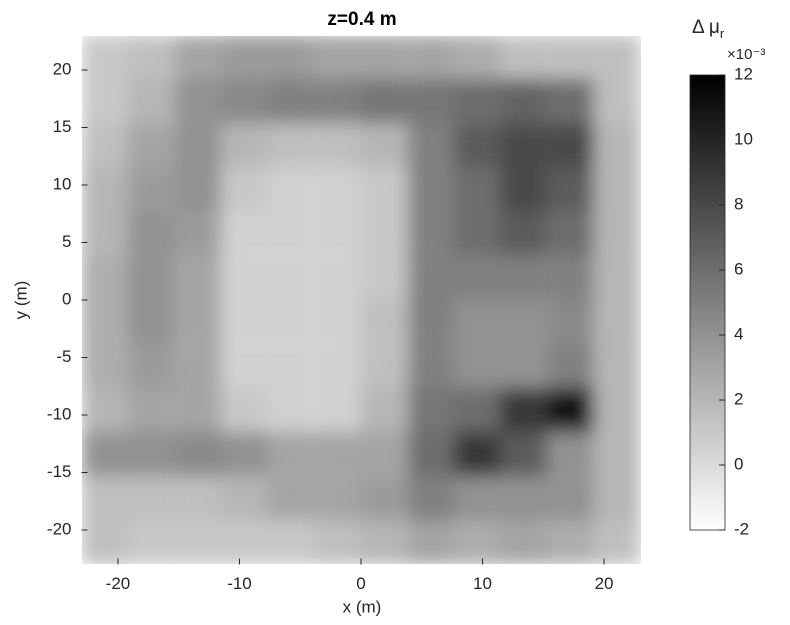 The width and height of the screenshot is (790, 625). What do you see at coordinates (59, 413) in the screenshot?
I see `y-tick-label: -10` at bounding box center [59, 413].